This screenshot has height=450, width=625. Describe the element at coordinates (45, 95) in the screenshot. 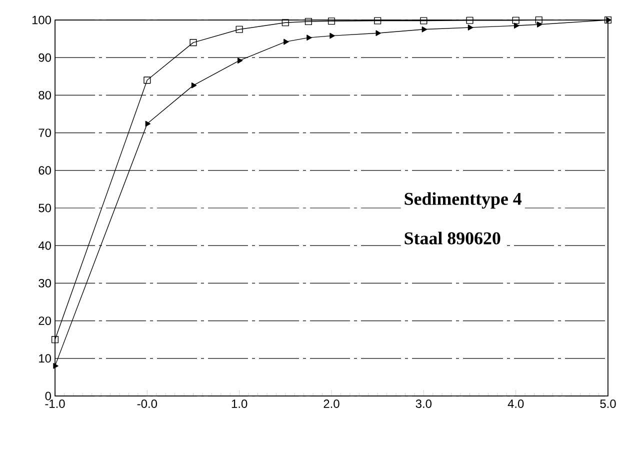

I see `y-tick-label: 80` at that location.